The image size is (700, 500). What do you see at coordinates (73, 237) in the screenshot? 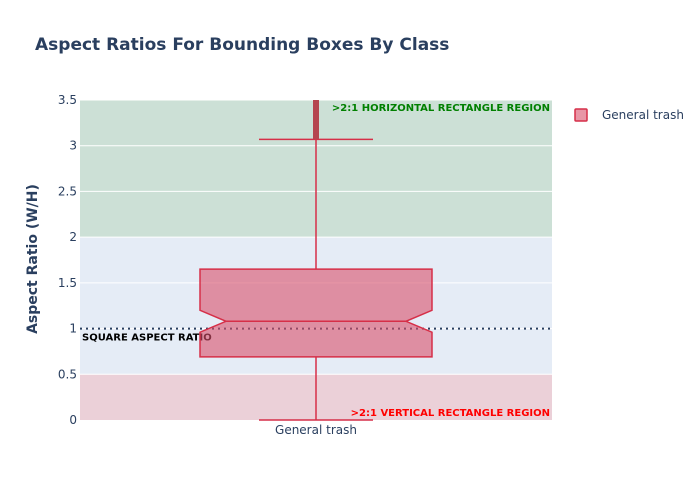
I see `y-tick-label: 2` at bounding box center [73, 237].